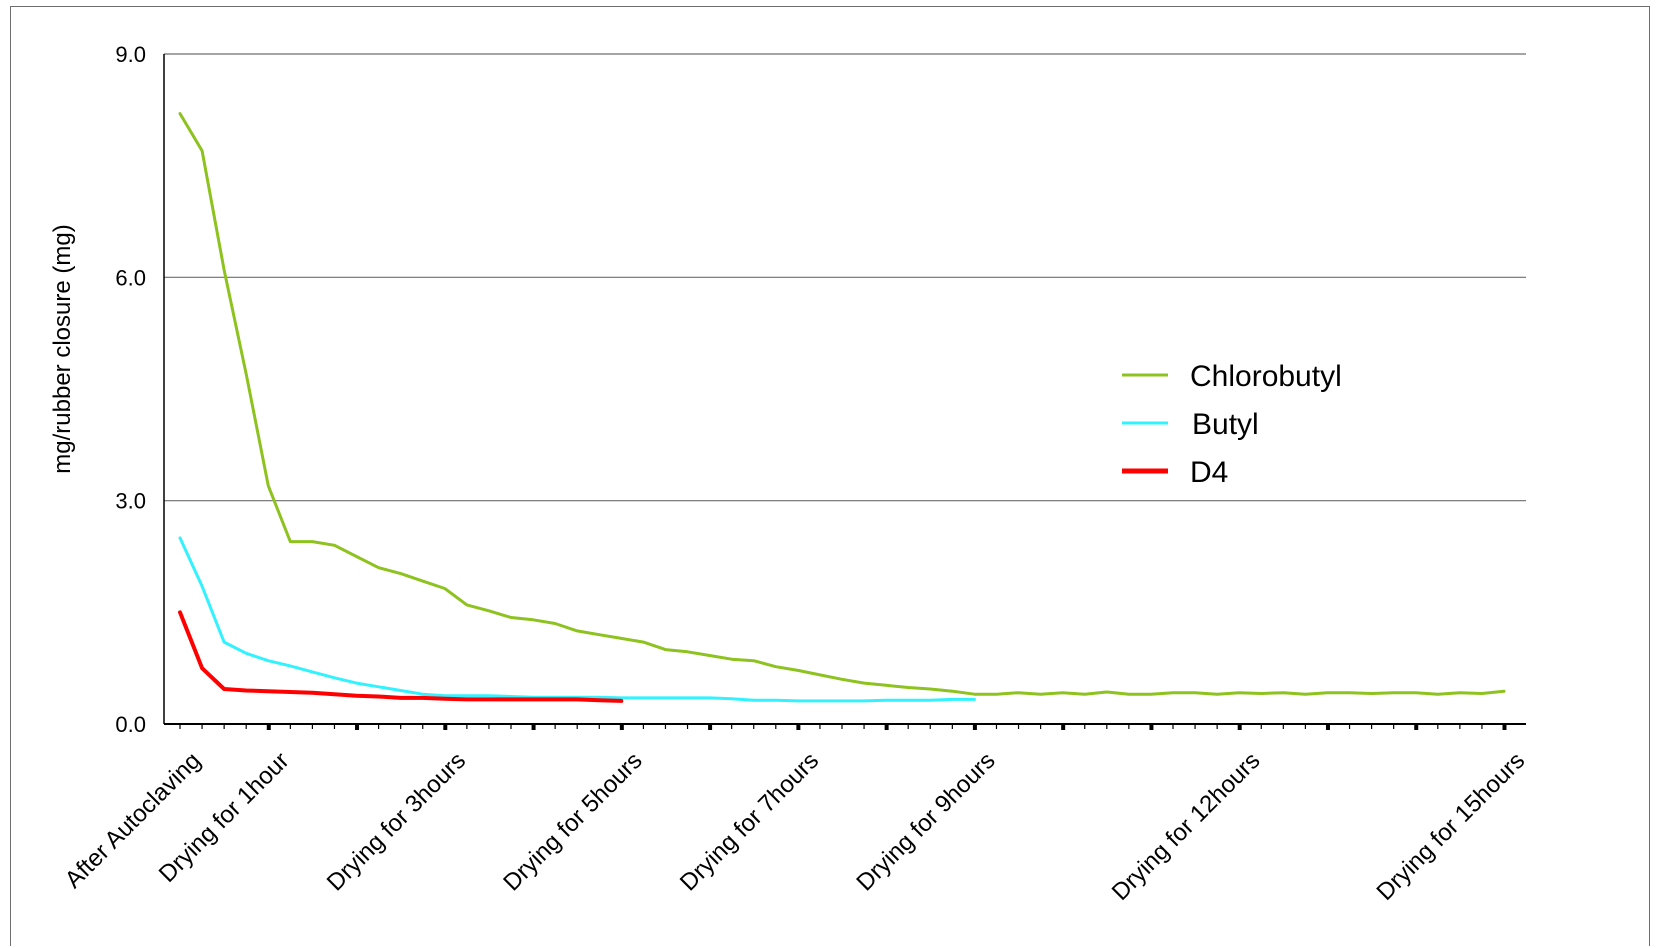 This screenshot has width=1656, height=948. I want to click on y-tick-label: 3.0, so click(130, 501).